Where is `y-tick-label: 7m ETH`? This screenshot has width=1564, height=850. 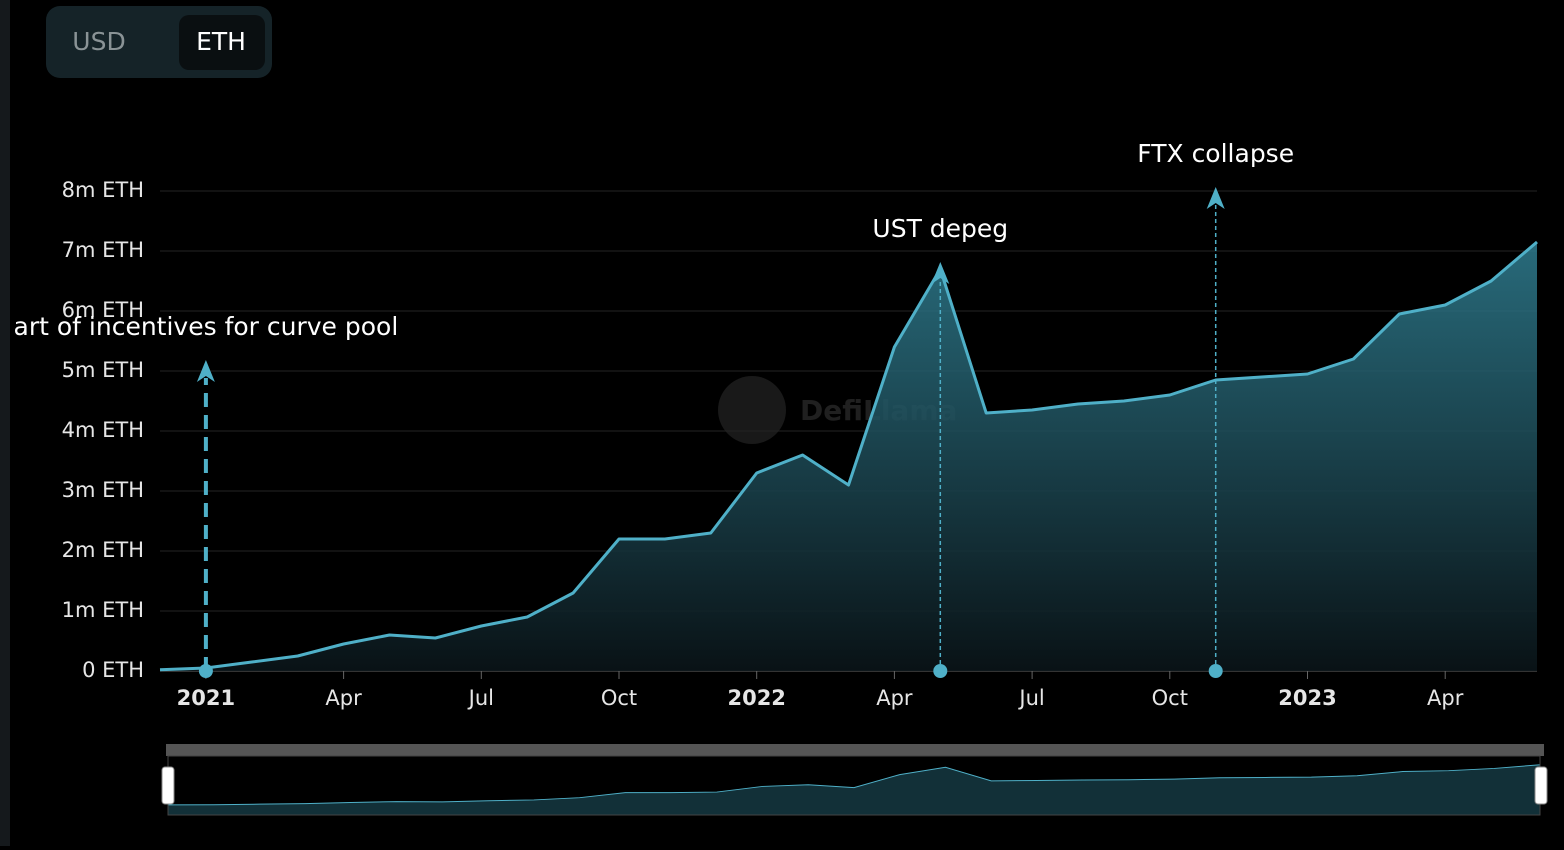
y-tick-label: 7m ETH is located at coordinates (103, 250).